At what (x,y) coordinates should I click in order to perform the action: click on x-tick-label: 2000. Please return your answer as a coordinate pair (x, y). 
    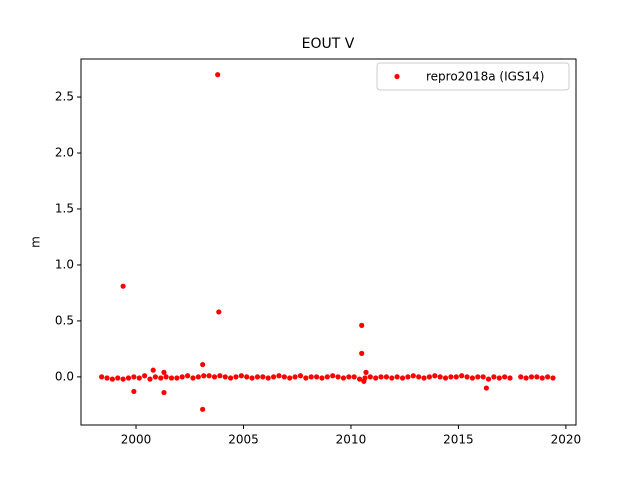
    Looking at the image, I should click on (136, 440).